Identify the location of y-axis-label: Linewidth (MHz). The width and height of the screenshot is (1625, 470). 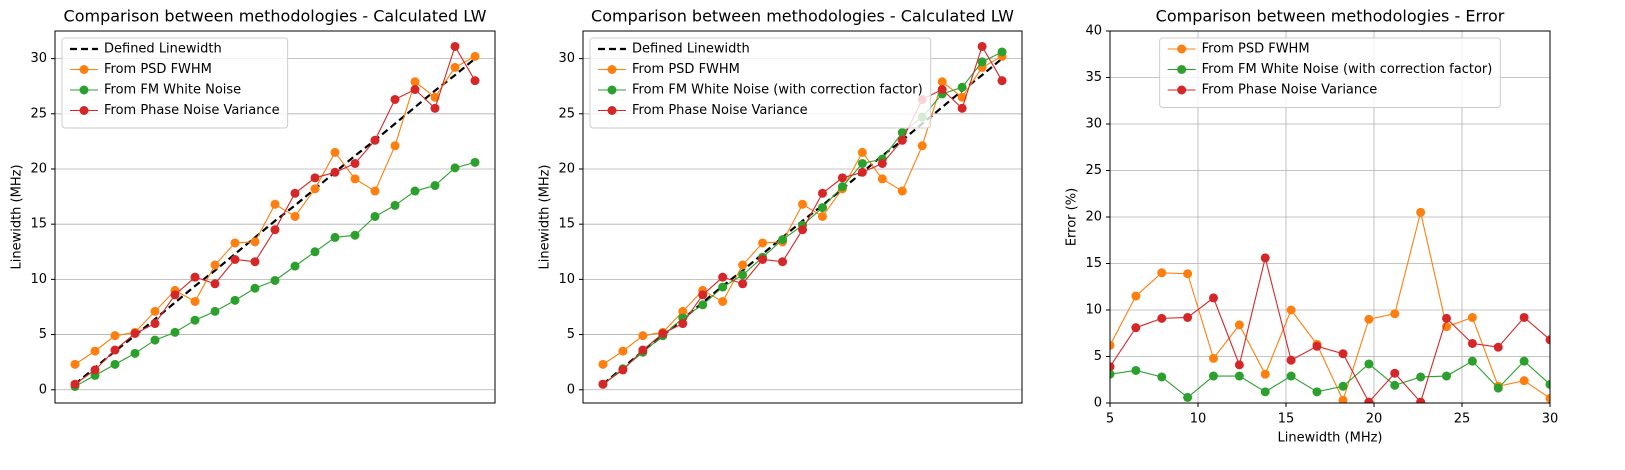
(17, 216).